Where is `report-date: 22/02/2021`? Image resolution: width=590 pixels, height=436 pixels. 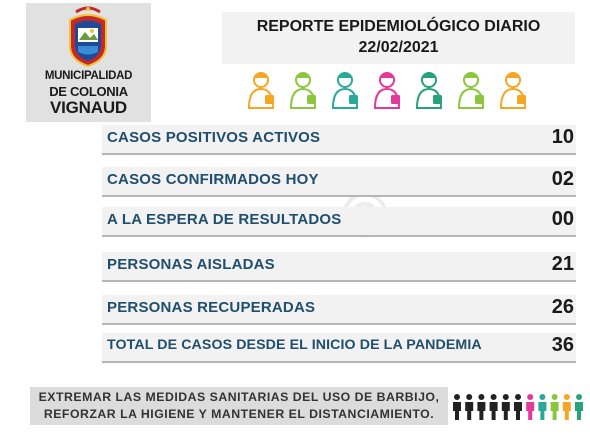
report-date: 22/02/2021 is located at coordinates (398, 47).